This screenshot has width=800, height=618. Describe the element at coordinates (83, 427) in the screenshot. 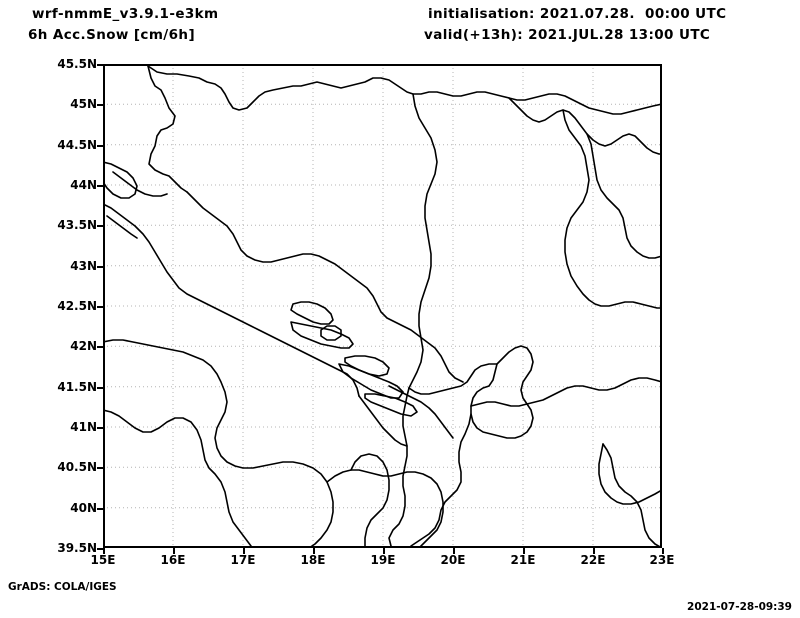

I see `y-axis-label-41N: 41N` at that location.